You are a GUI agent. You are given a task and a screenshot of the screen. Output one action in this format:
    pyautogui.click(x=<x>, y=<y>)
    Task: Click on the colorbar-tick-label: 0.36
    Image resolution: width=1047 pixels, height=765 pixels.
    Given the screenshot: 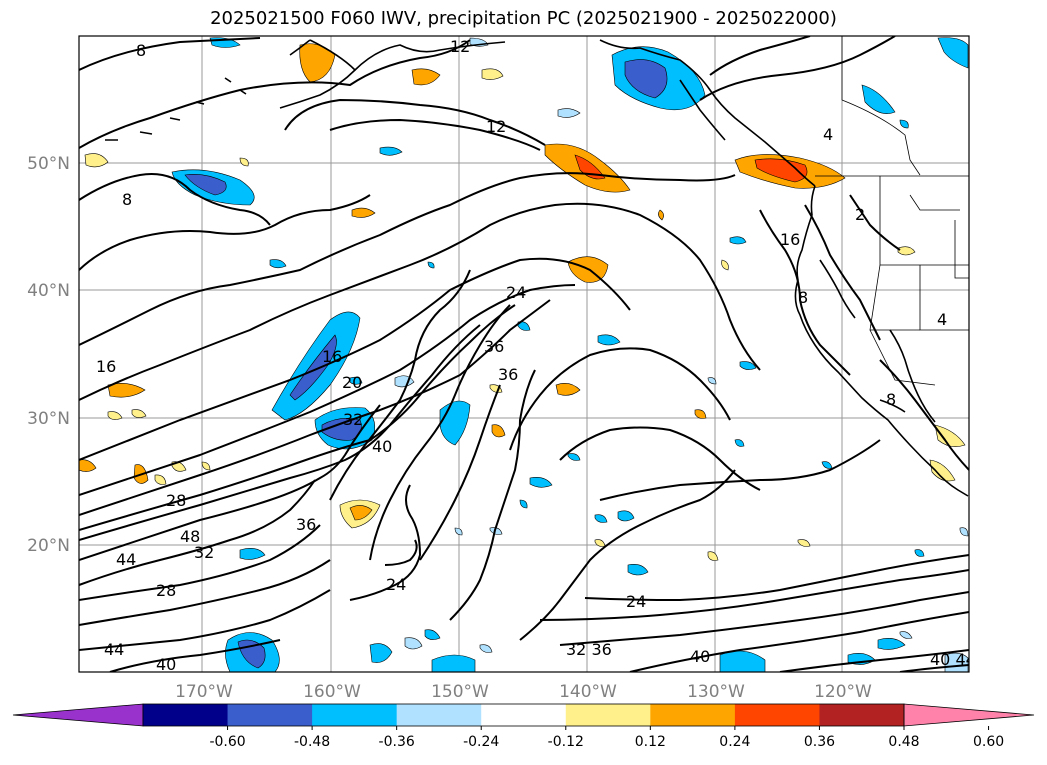 What is the action you would take?
    pyautogui.click(x=819, y=742)
    